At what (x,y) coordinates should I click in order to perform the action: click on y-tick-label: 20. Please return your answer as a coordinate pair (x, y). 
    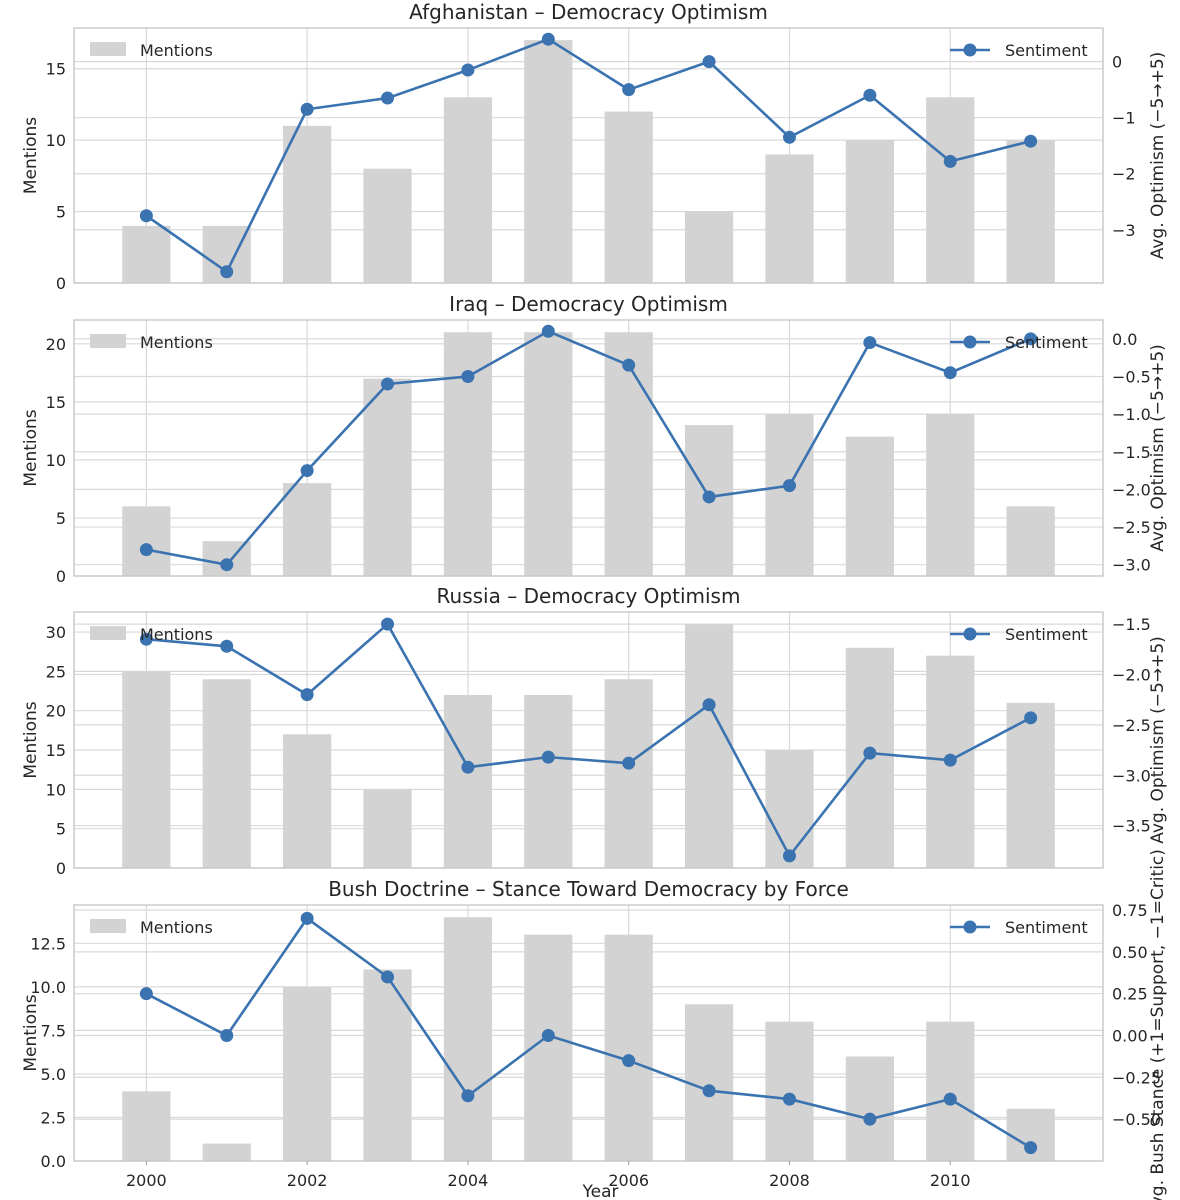
    Looking at the image, I should click on (56, 711).